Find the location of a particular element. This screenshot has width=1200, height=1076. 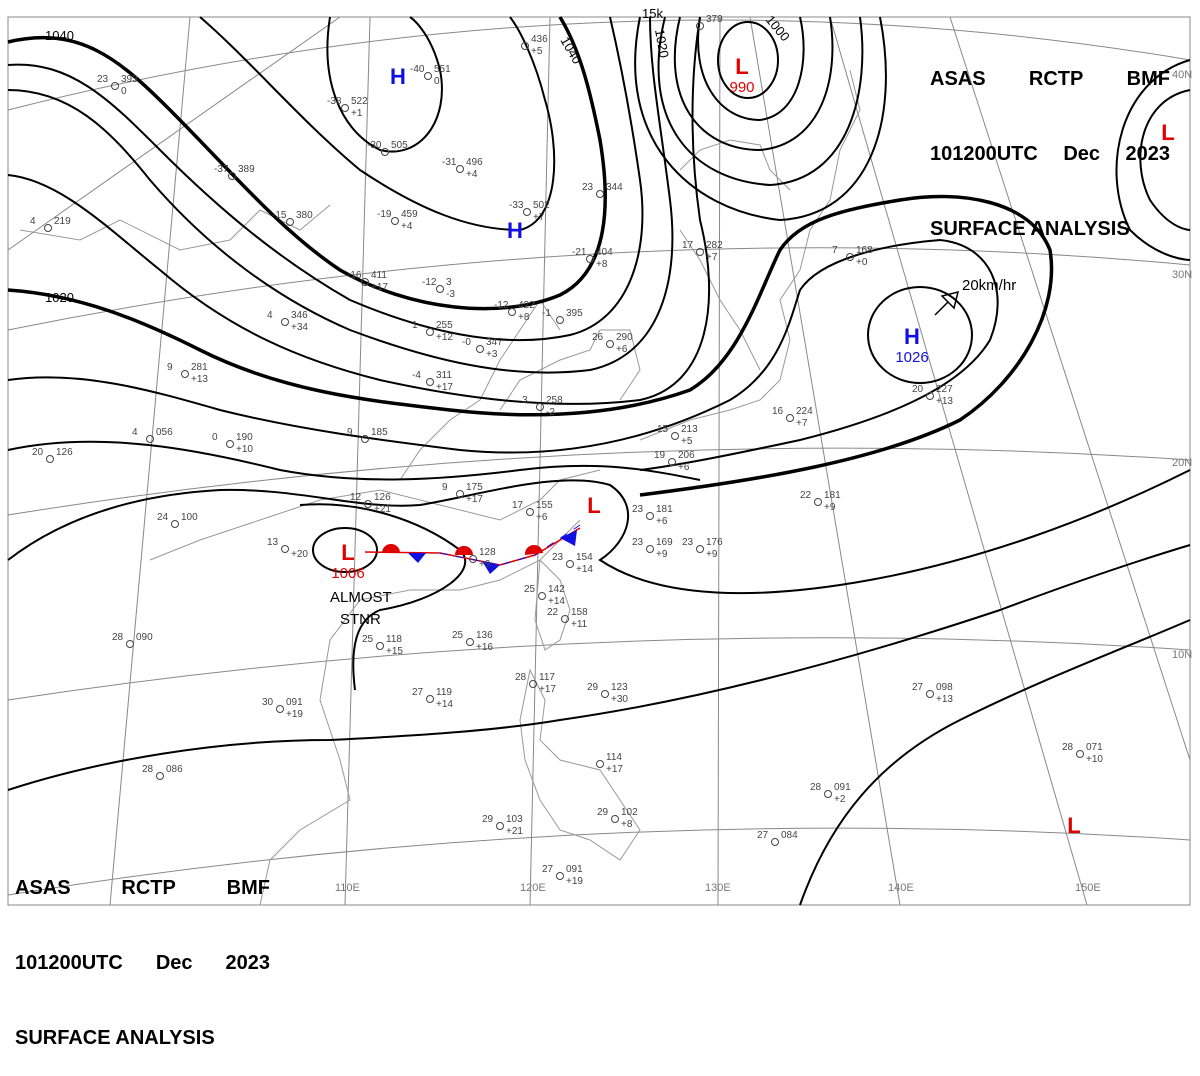

lon-label: 150E is located at coordinates (1088, 888).